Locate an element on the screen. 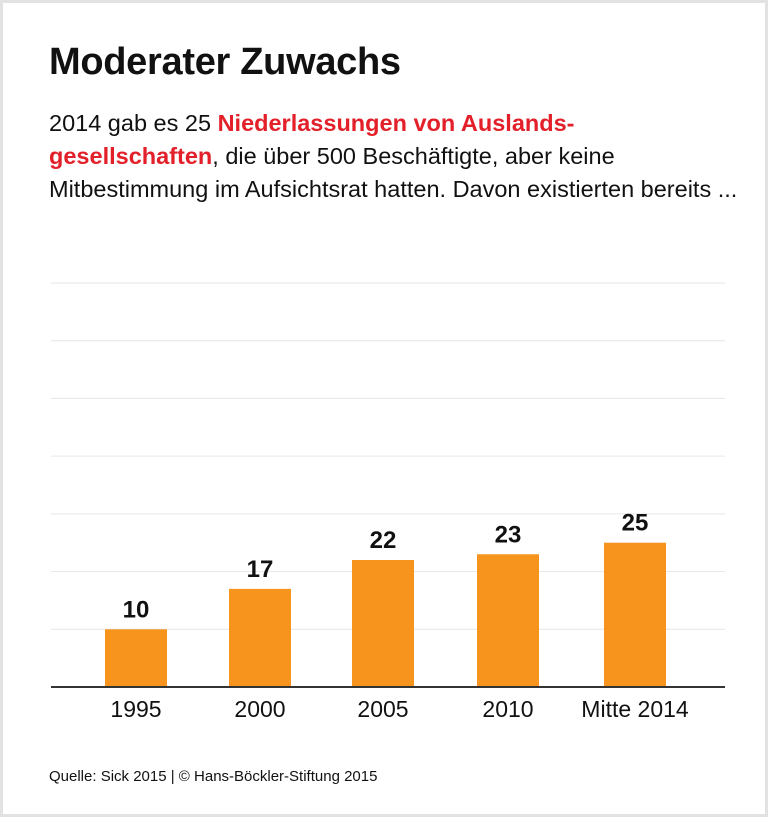  intro-before: 2014 gab es 25 is located at coordinates (133, 123).